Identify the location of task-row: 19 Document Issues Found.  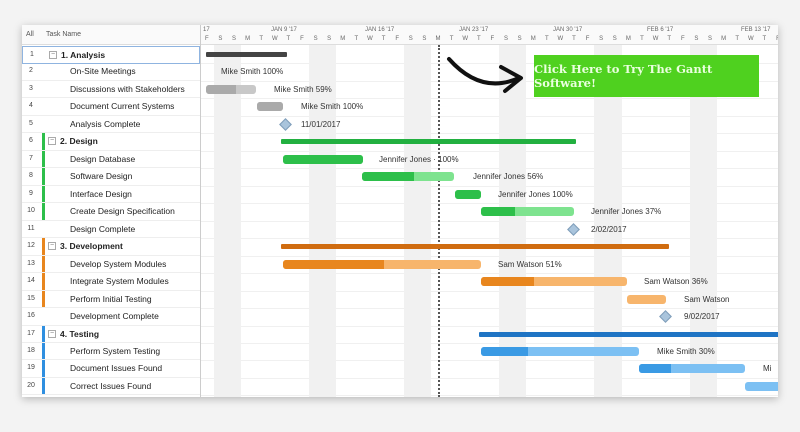
(111, 369).